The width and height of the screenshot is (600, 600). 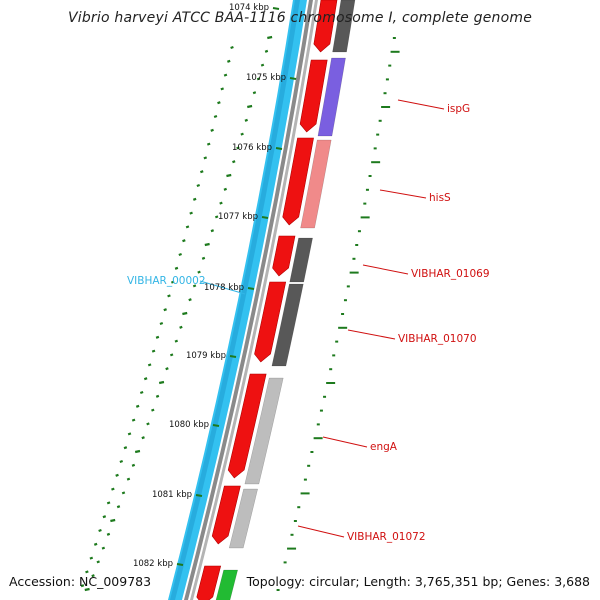 I want to click on kbp-tick-label: 1077 kbp, so click(x=238, y=217).